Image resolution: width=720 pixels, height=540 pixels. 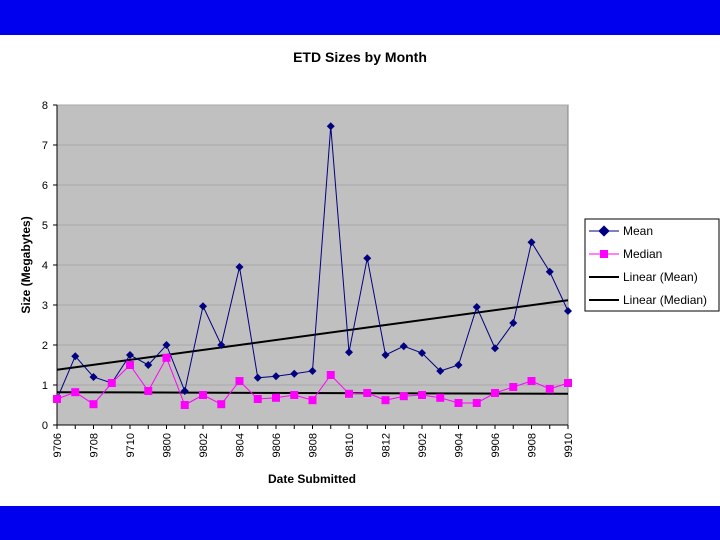 What do you see at coordinates (45, 426) in the screenshot?
I see `y-tick-label-0: 0` at bounding box center [45, 426].